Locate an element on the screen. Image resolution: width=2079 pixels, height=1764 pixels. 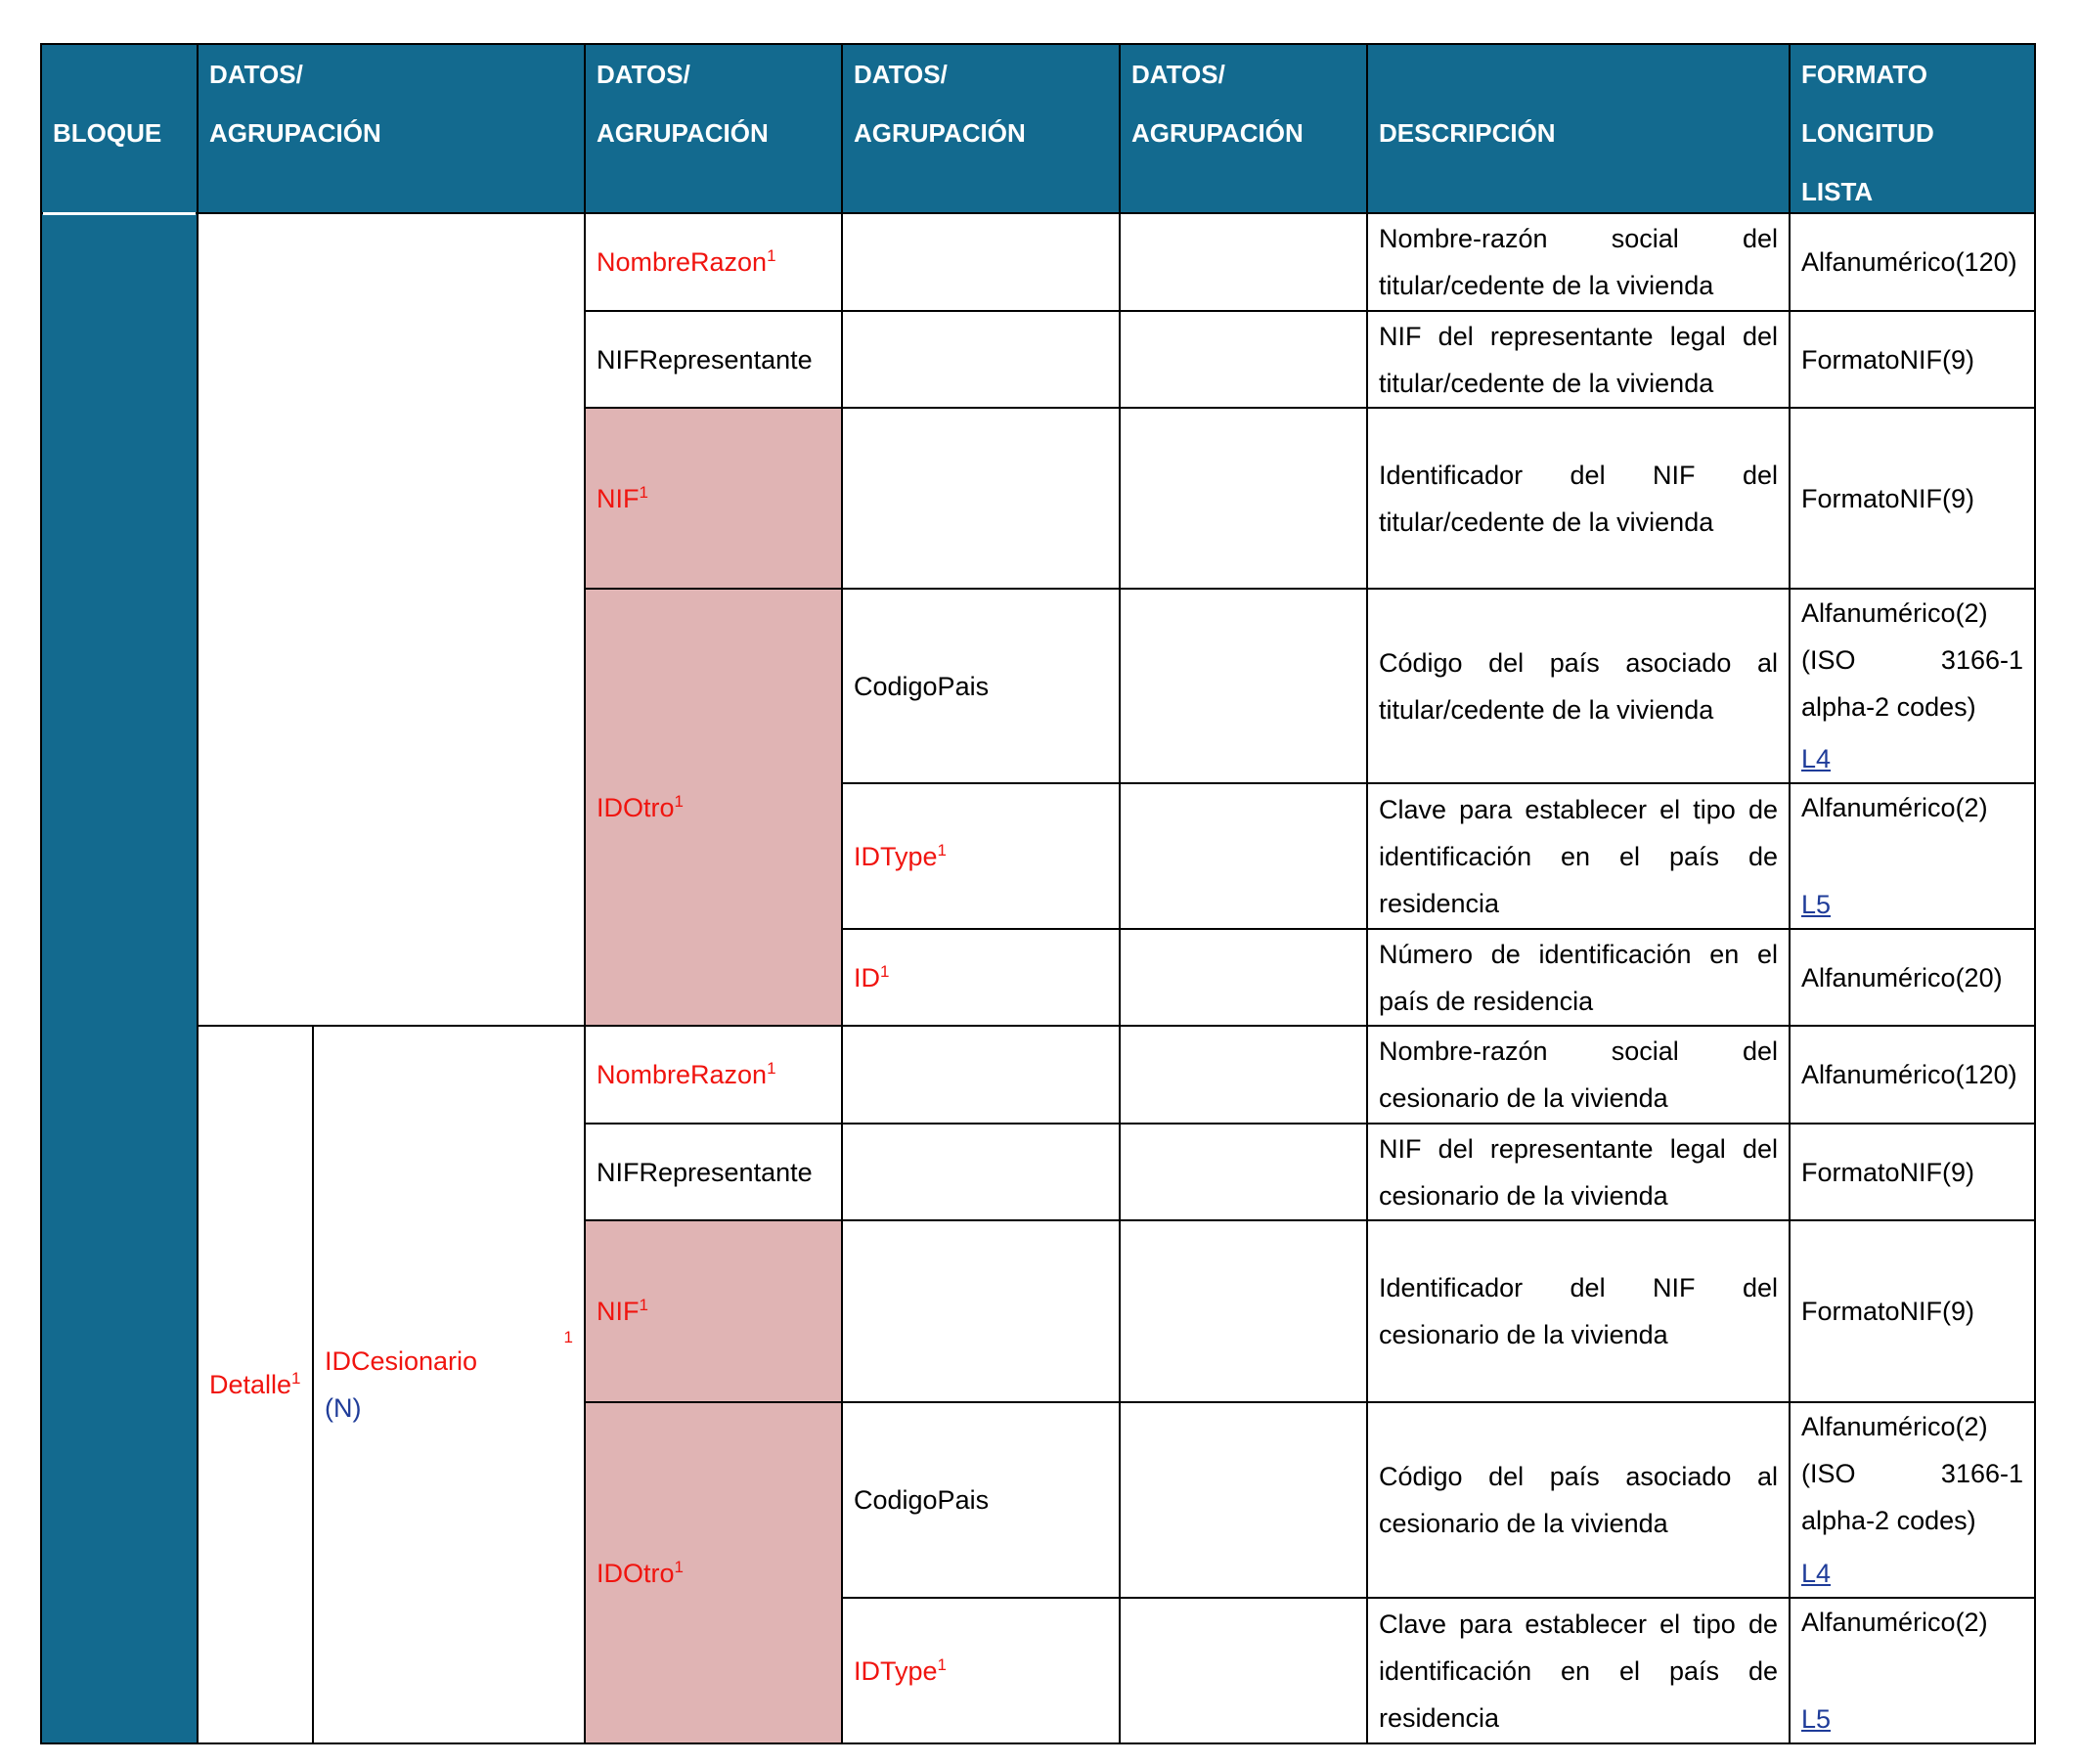
campo: IDOtro1 is located at coordinates (713, 807).